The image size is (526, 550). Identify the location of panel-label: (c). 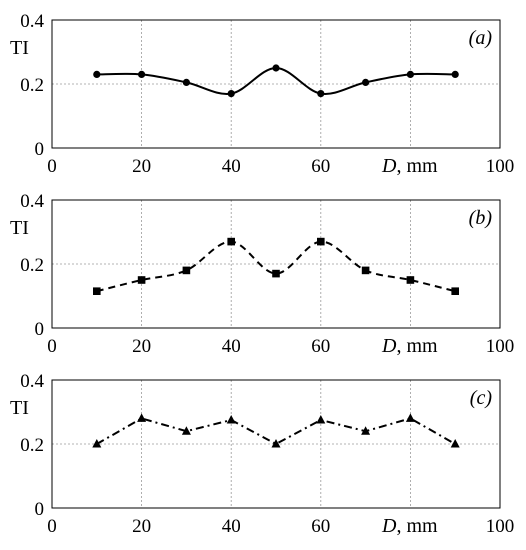
(481, 398).